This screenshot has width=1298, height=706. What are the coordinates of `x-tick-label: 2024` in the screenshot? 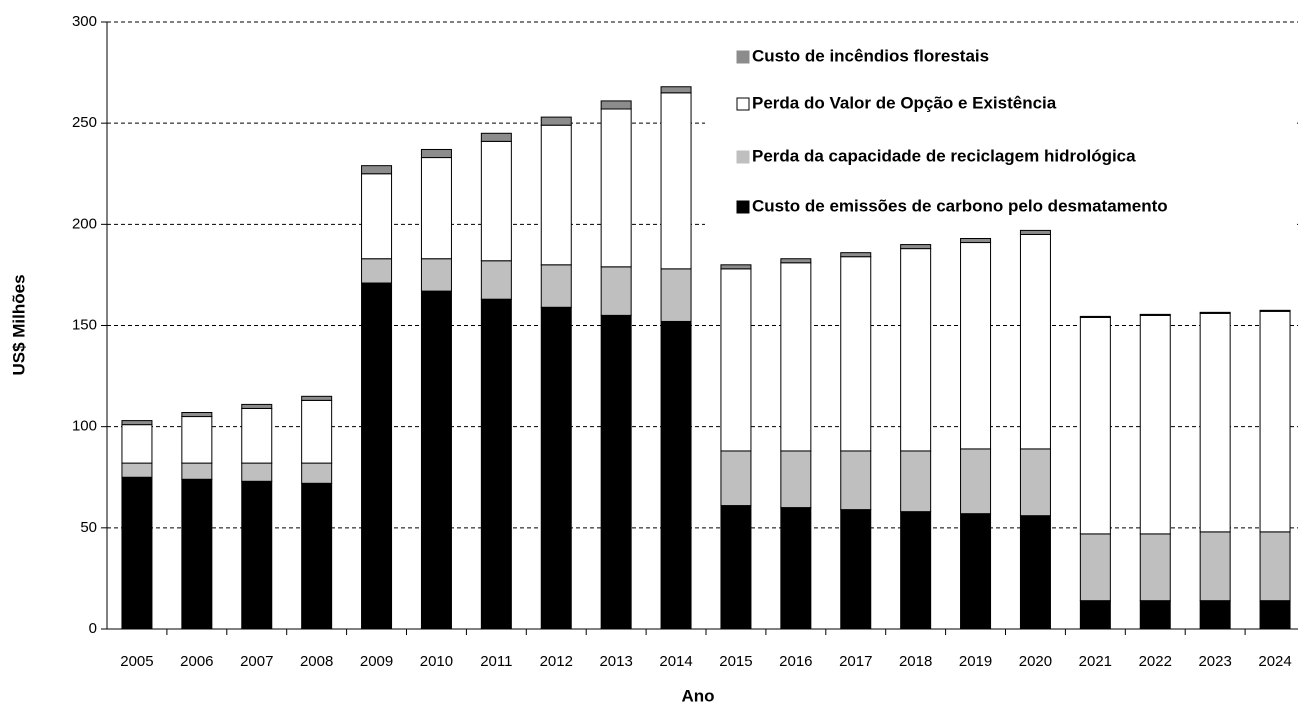 It's located at (1274, 661).